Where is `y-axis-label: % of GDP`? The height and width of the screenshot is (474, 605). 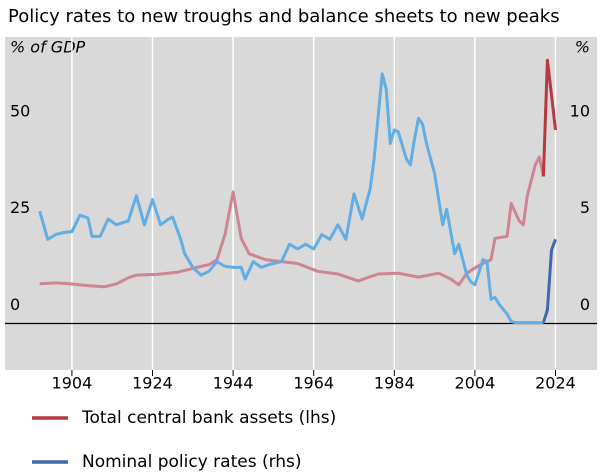 y-axis-label: % of GDP is located at coordinates (48, 47).